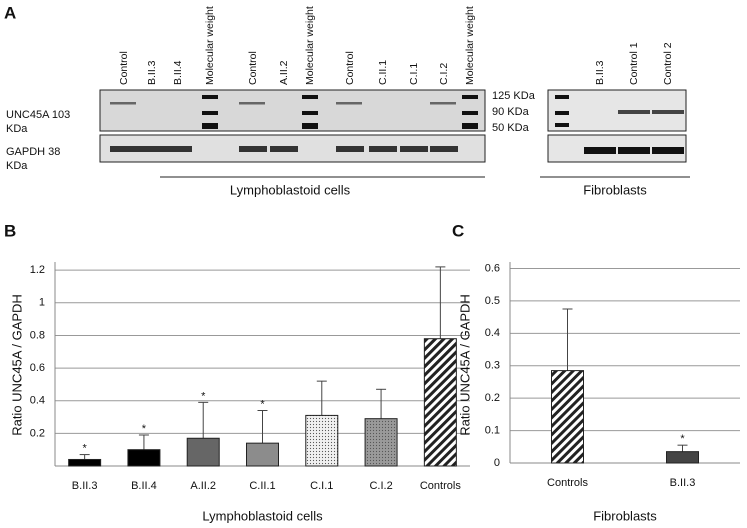 This screenshot has height=528, width=747. What do you see at coordinates (492, 430) in the screenshot?
I see `y-tick-label: 0.1` at bounding box center [492, 430].